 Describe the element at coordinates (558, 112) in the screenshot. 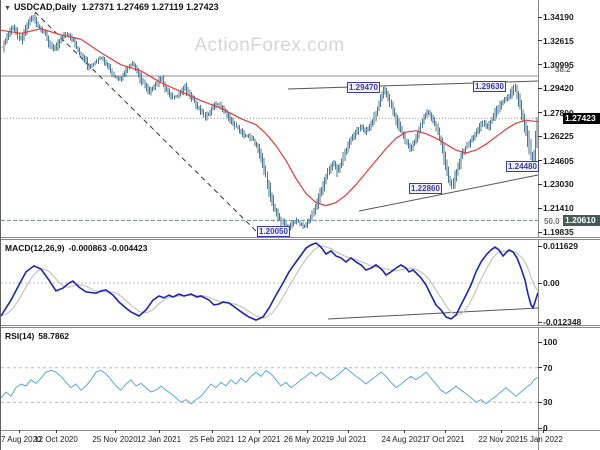

I see `y-axis-tick-label: 1.27800` at that location.